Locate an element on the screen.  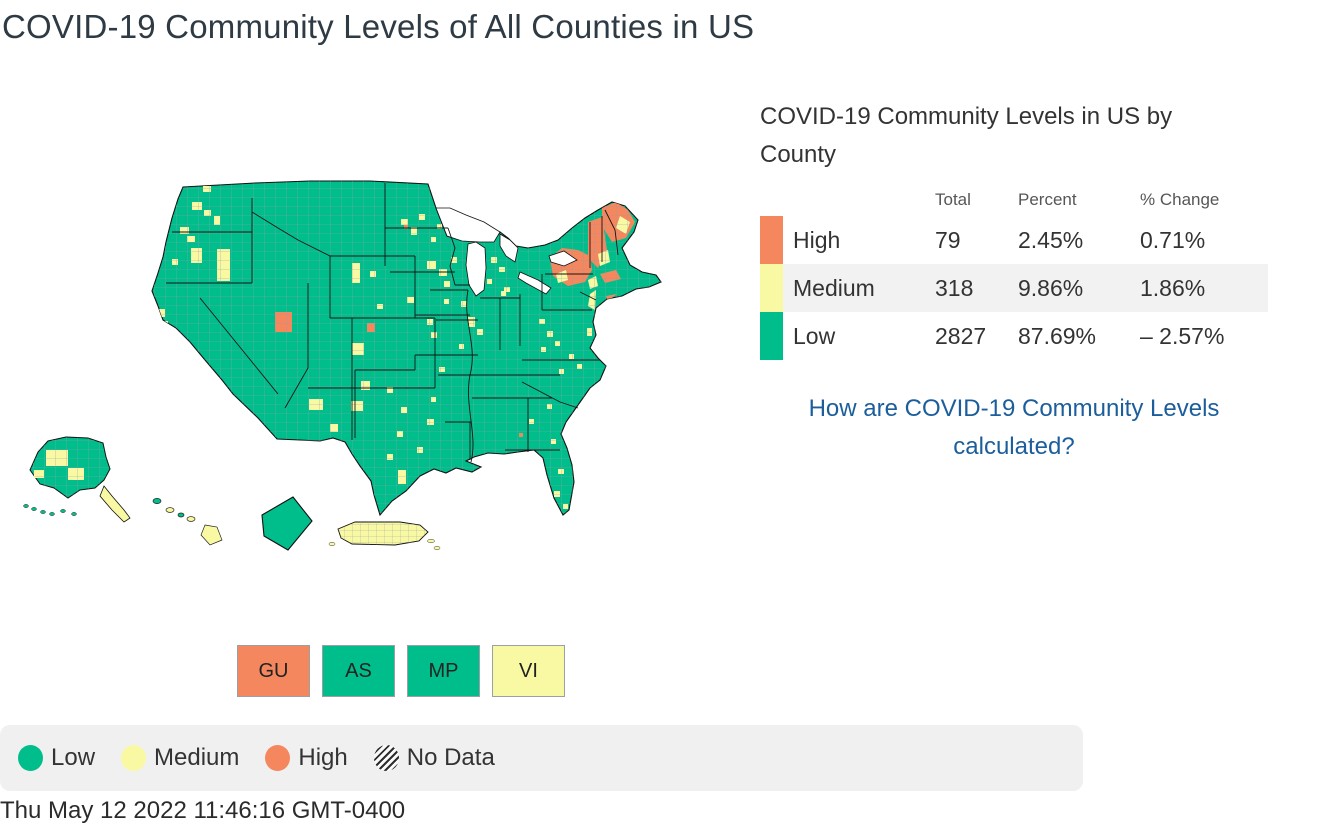
legend-label: No Data is located at coordinates (450, 757).